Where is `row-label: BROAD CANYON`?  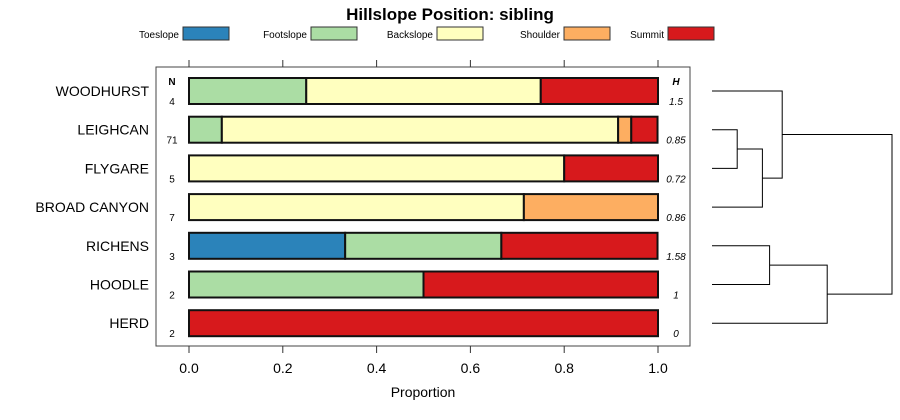
row-label: BROAD CANYON is located at coordinates (92, 207).